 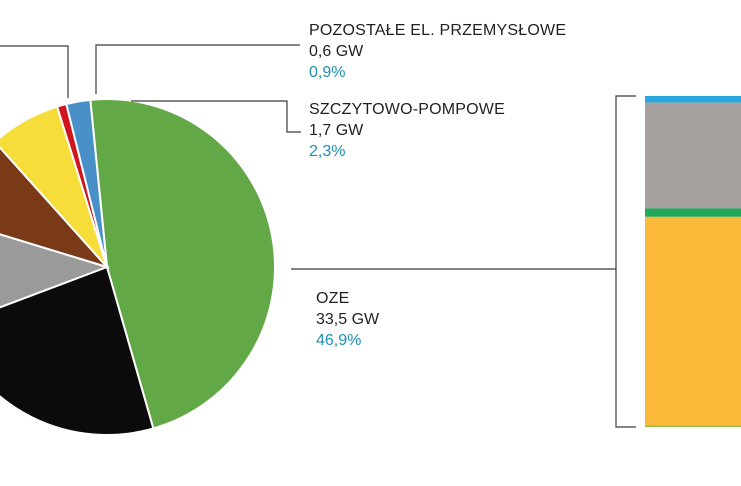 I want to click on label-oze-name: OZE, so click(x=333, y=298).